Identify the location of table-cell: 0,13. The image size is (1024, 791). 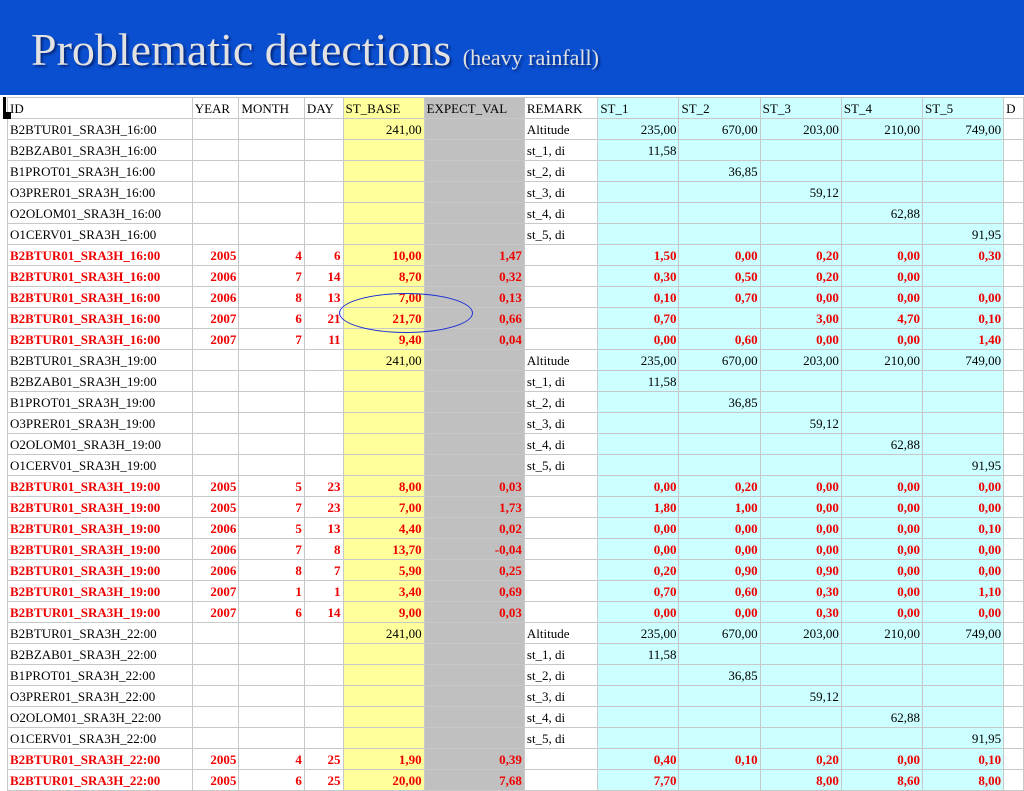
(474, 297).